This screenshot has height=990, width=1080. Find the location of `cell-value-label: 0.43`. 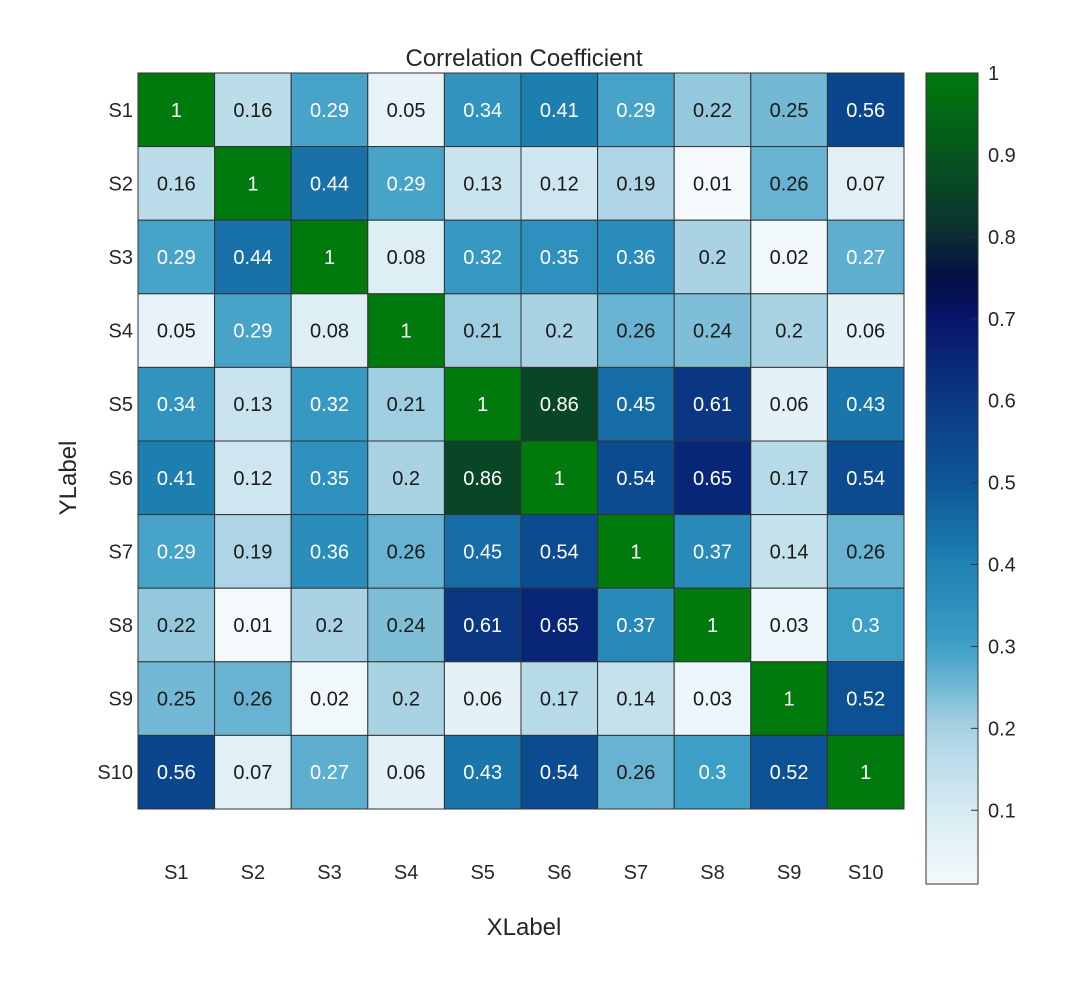

cell-value-label: 0.43 is located at coordinates (865, 405).